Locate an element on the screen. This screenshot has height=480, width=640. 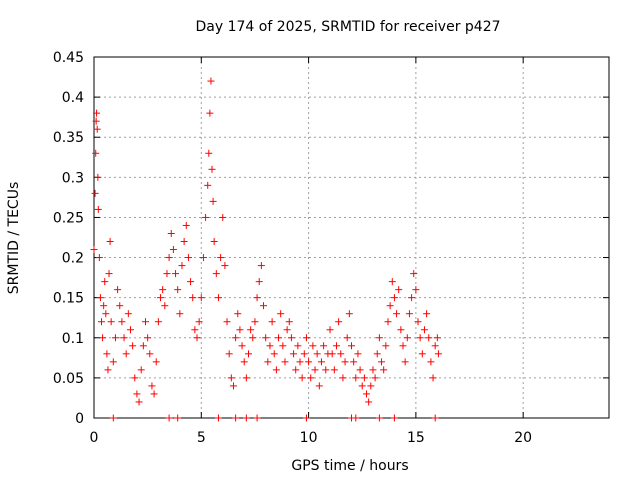
x-axis-label: GPS time / hours is located at coordinates (349, 466).